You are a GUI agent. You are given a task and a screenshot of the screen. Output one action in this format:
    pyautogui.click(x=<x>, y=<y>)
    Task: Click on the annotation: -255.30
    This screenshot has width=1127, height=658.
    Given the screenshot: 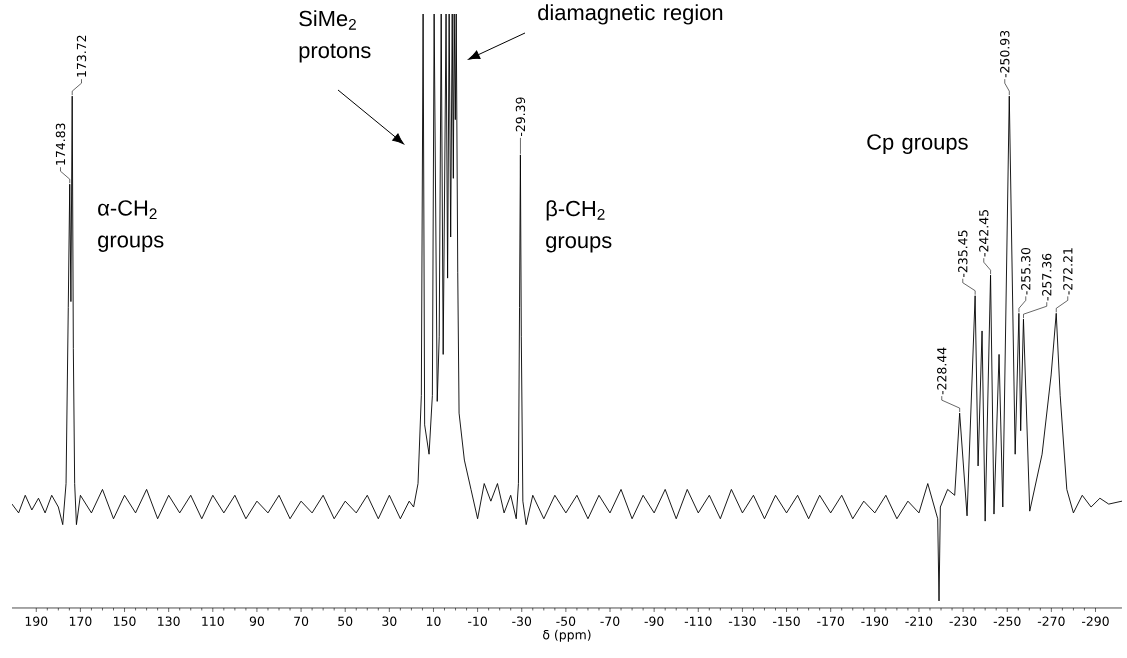 What is the action you would take?
    pyautogui.click(x=1026, y=271)
    